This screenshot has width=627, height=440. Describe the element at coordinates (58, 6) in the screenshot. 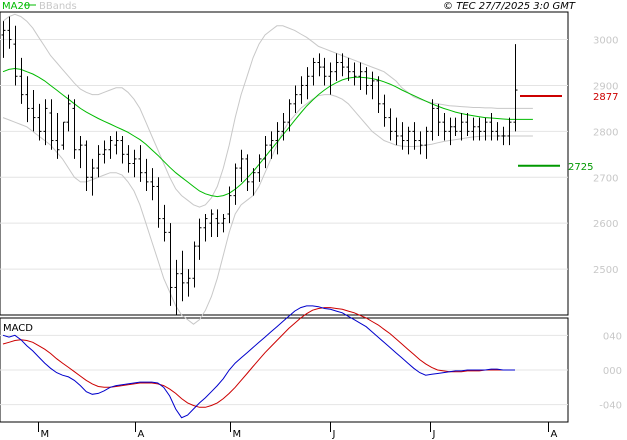

I see `legend-bbands-label: BBands` at that location.